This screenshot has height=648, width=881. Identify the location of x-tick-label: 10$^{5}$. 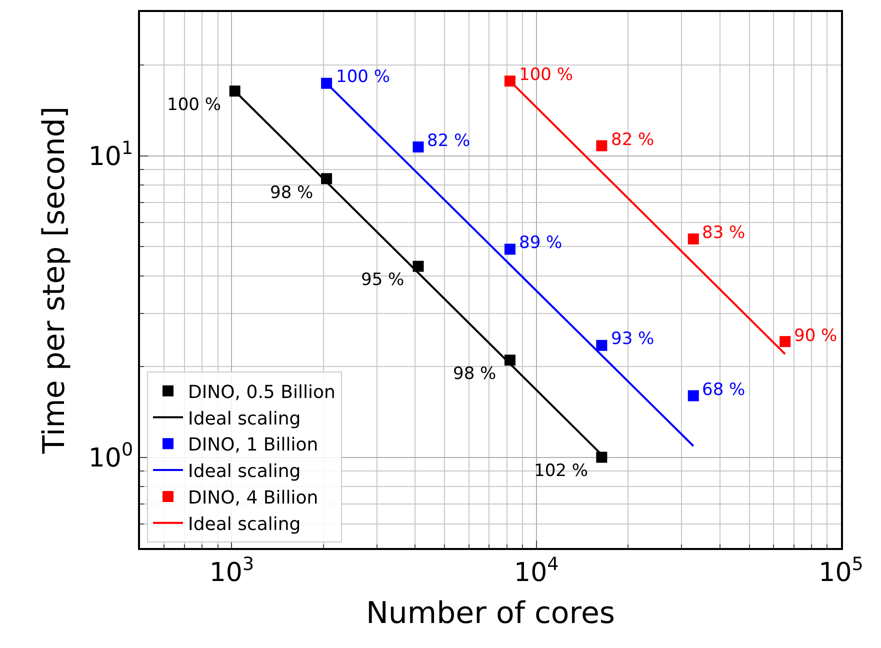
(841, 571).